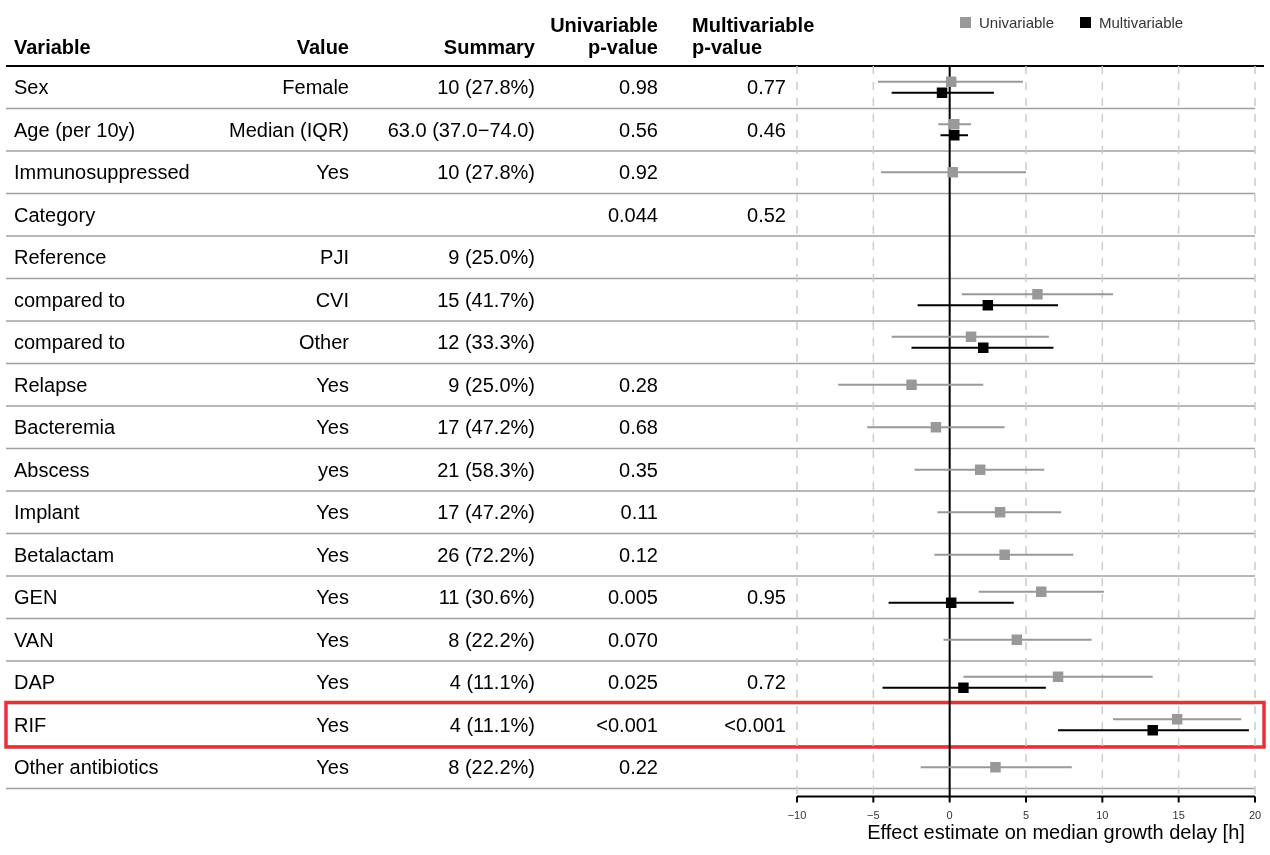 The width and height of the screenshot is (1270, 855). What do you see at coordinates (288, 129) in the screenshot?
I see `text: Median (IQR)` at bounding box center [288, 129].